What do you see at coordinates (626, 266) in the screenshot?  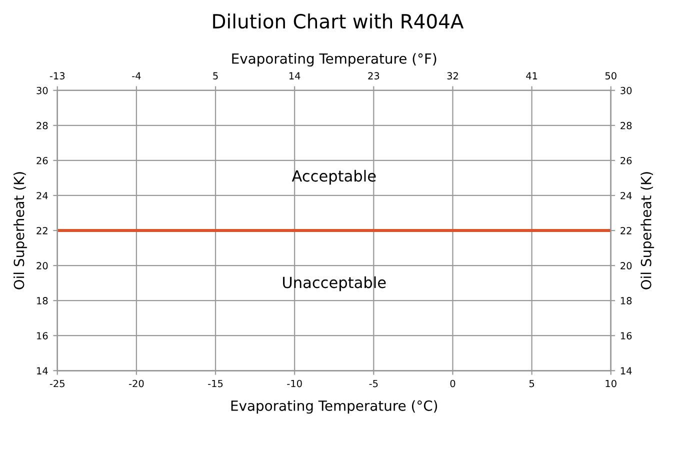 I see `y2-tick-label: 20` at bounding box center [626, 266].